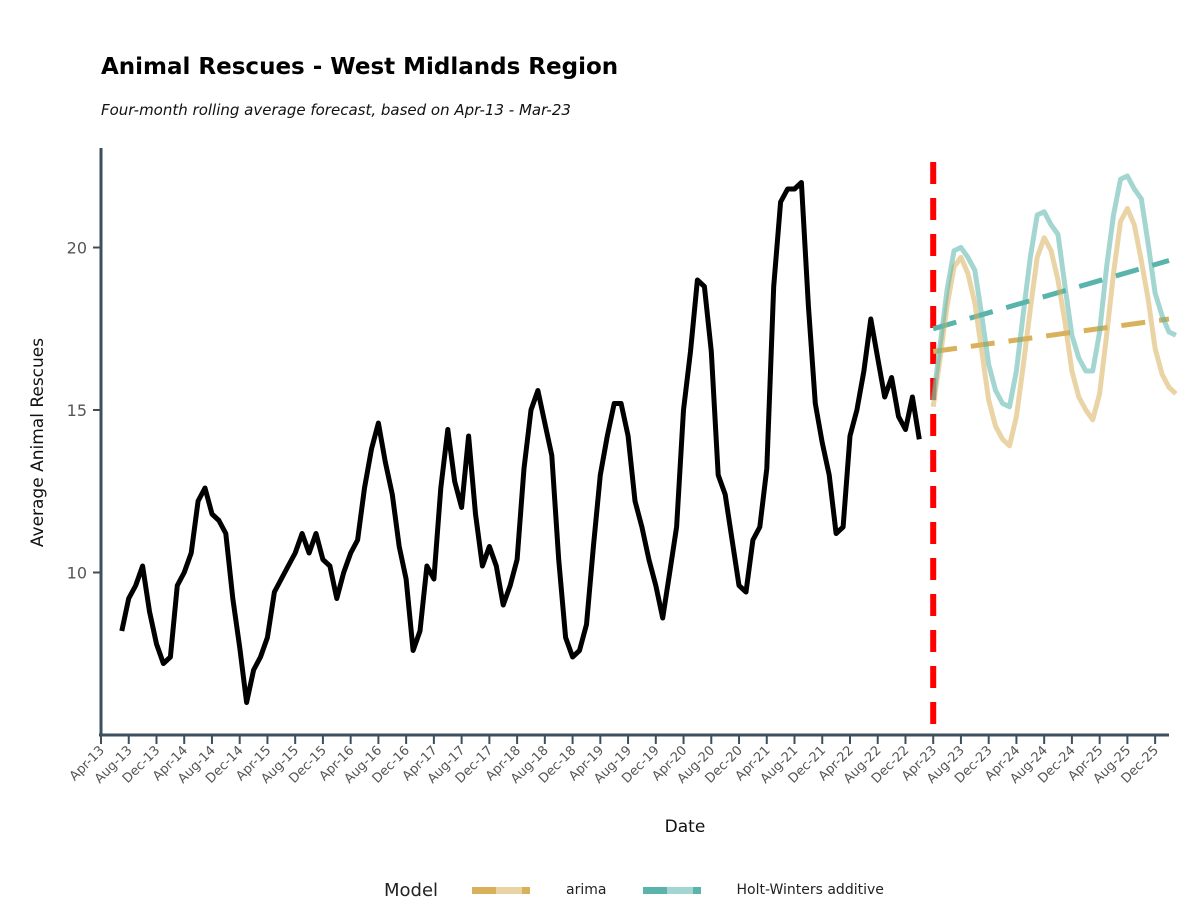 The width and height of the screenshot is (1200, 904). Describe the element at coordinates (360, 67) in the screenshot. I see `chart-title: Animal Rescues - West Midlands Region` at that location.